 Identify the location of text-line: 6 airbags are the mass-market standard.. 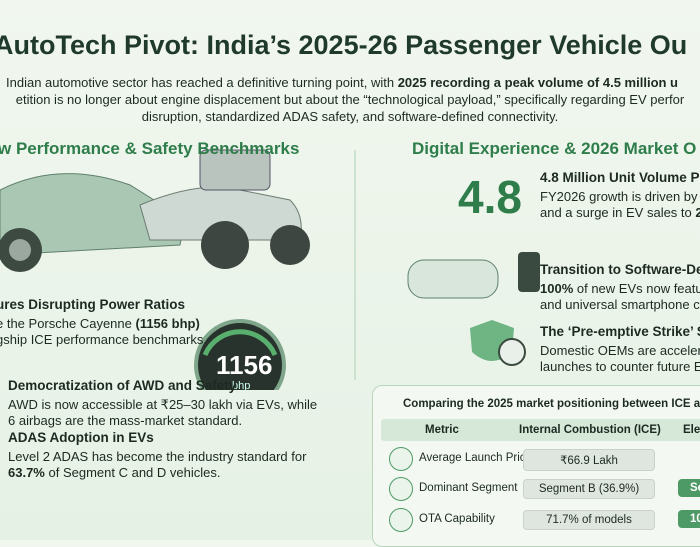
(162, 421).